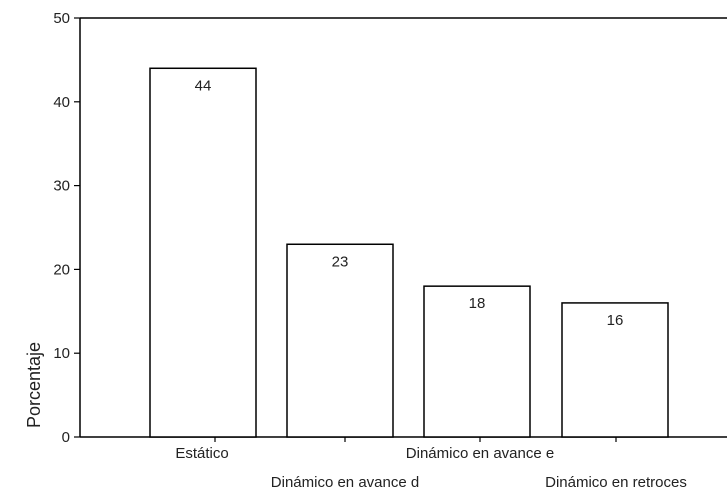 Image resolution: width=727 pixels, height=492 pixels. Describe the element at coordinates (203, 85) in the screenshot. I see `bar-data-label: 44` at that location.